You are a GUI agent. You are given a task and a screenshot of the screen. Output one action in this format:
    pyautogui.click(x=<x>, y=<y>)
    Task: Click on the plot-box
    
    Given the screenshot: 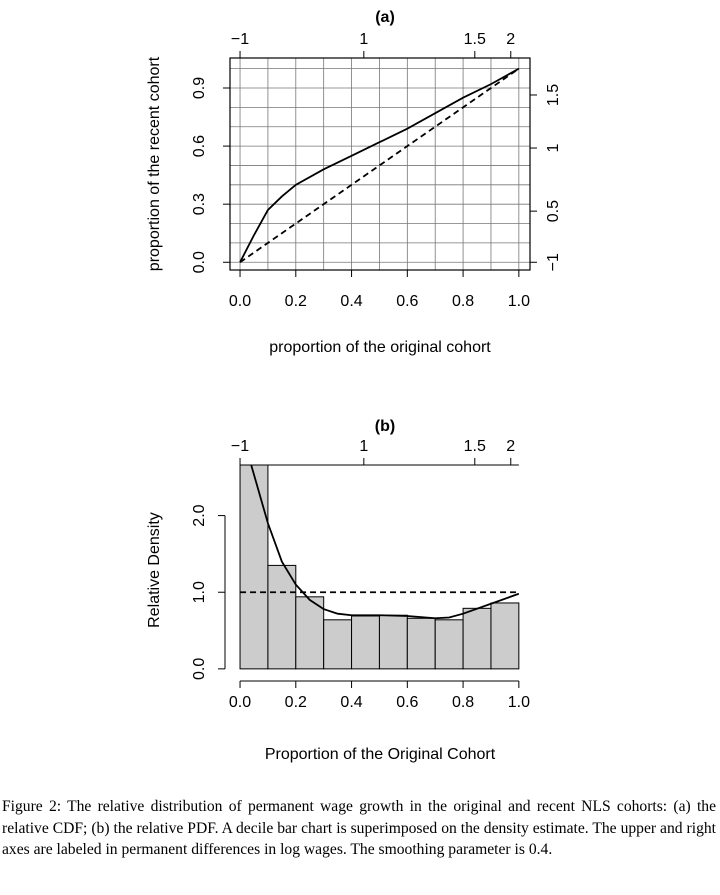 What is the action you would take?
    pyautogui.click(x=380, y=164)
    